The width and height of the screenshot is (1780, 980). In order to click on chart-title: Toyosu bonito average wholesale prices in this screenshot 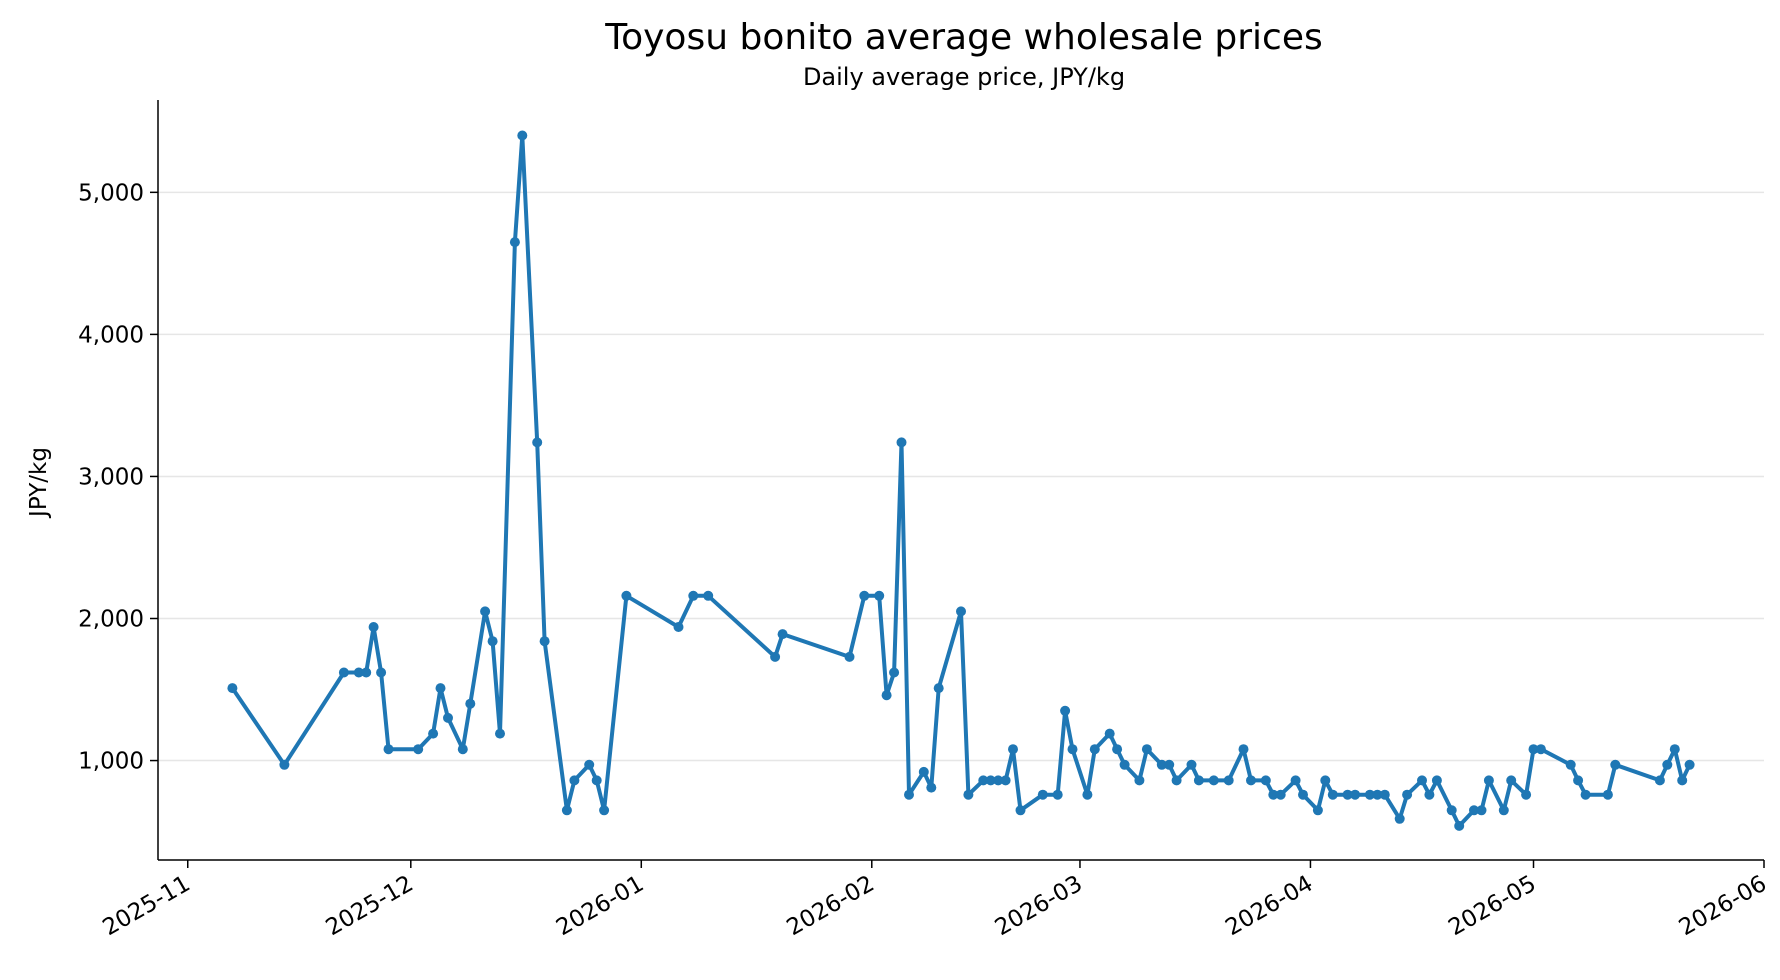, I will do `click(963, 37)`.